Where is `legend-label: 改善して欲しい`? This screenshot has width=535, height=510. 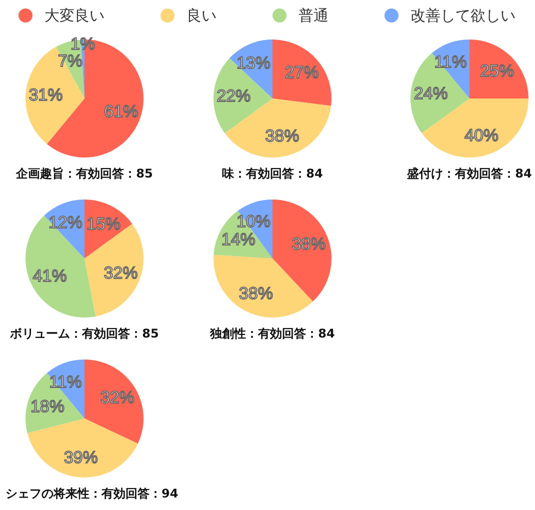 legend-label: 改善して欲しい is located at coordinates (463, 15).